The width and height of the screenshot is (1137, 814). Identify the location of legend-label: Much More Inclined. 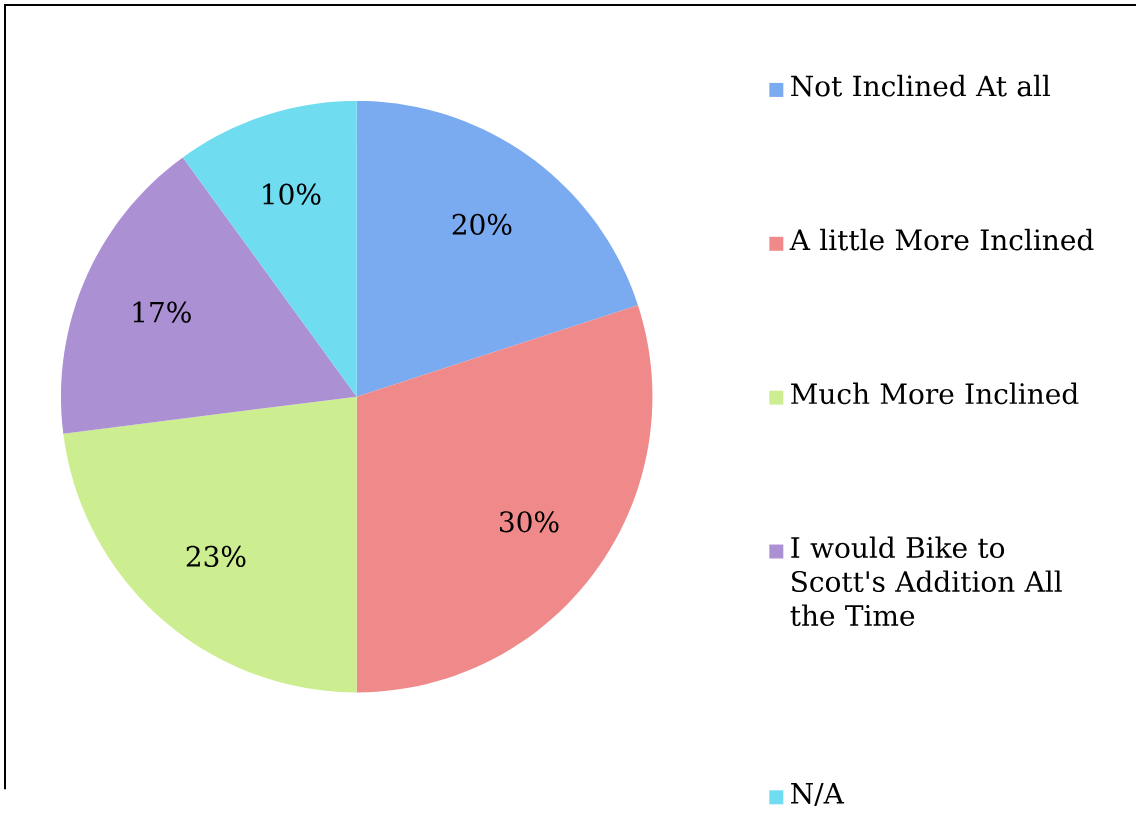
(935, 393).